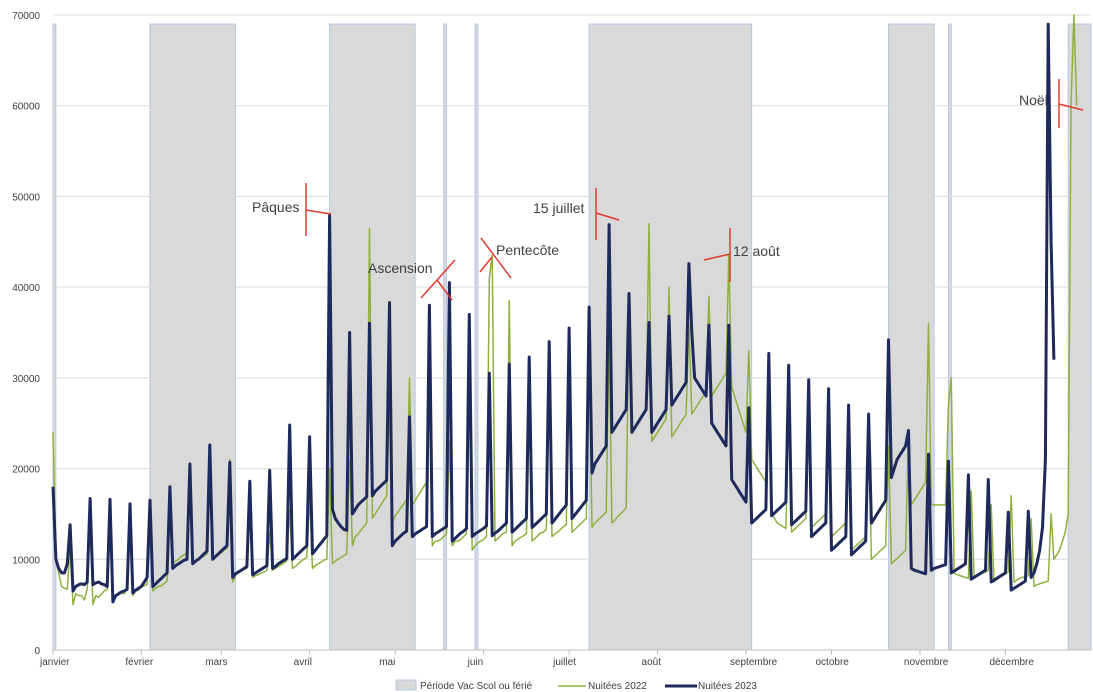 Image resolution: width=1093 pixels, height=692 pixels. Describe the element at coordinates (26, 16) in the screenshot. I see `y-tick-label-70000: 70000` at that location.